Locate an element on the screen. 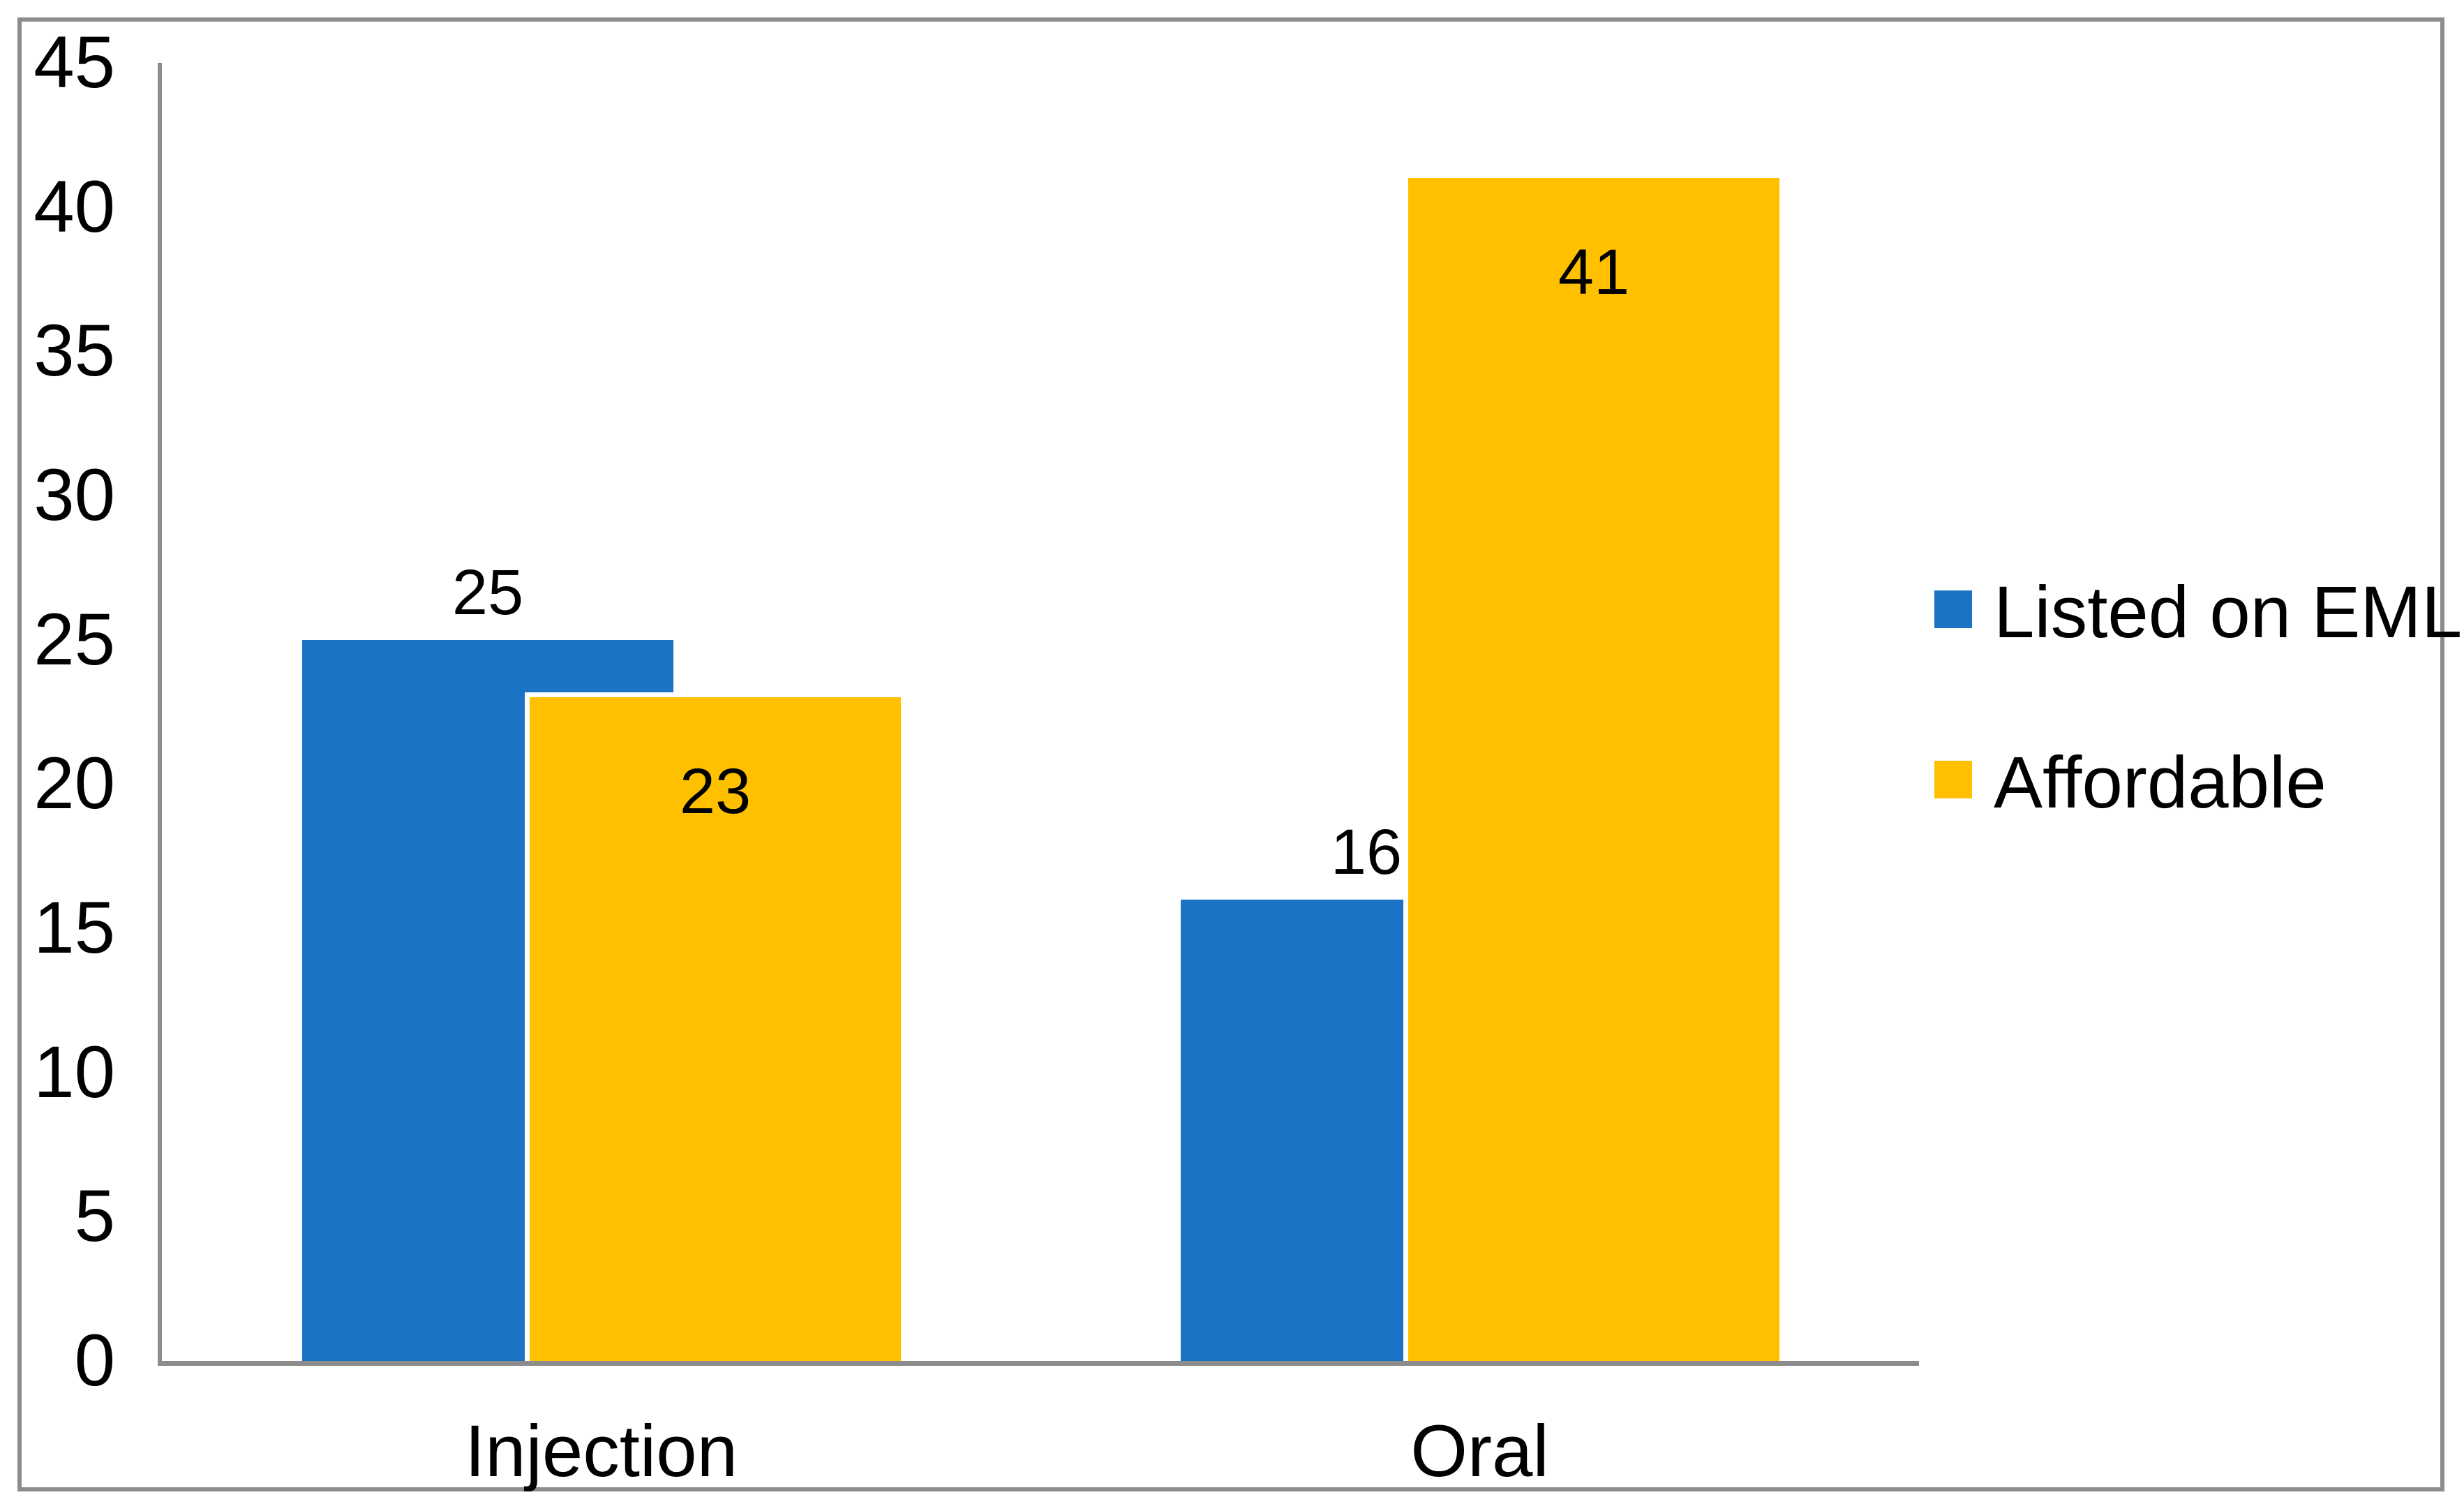 This screenshot has height=1511, width=2464. bar-affordable-injection is located at coordinates (715, 1026).